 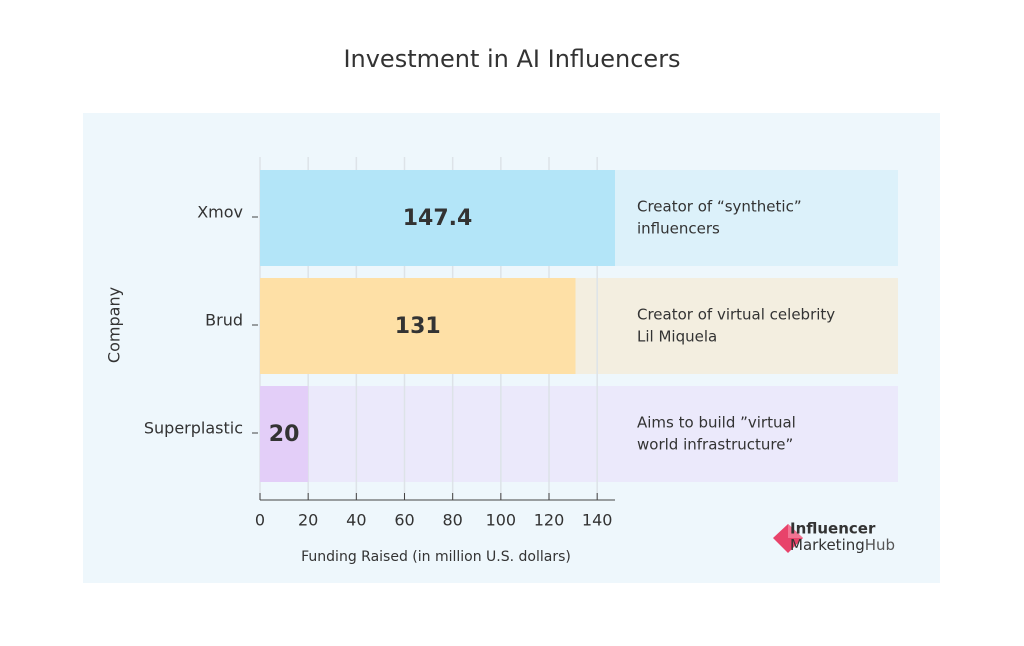 What do you see at coordinates (880, 545) in the screenshot?
I see `logo-text: Hub` at bounding box center [880, 545].